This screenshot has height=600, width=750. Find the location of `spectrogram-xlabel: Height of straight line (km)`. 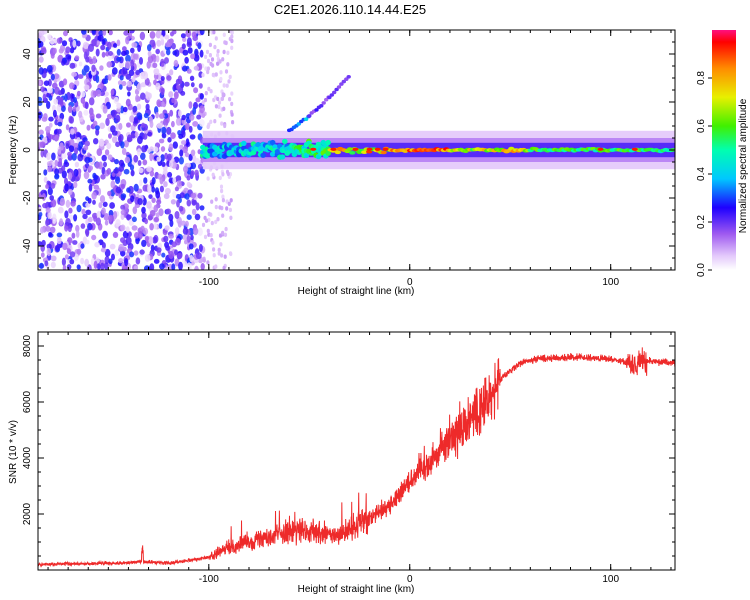

spectrogram-xlabel: Height of straight line (km) is located at coordinates (356, 291).